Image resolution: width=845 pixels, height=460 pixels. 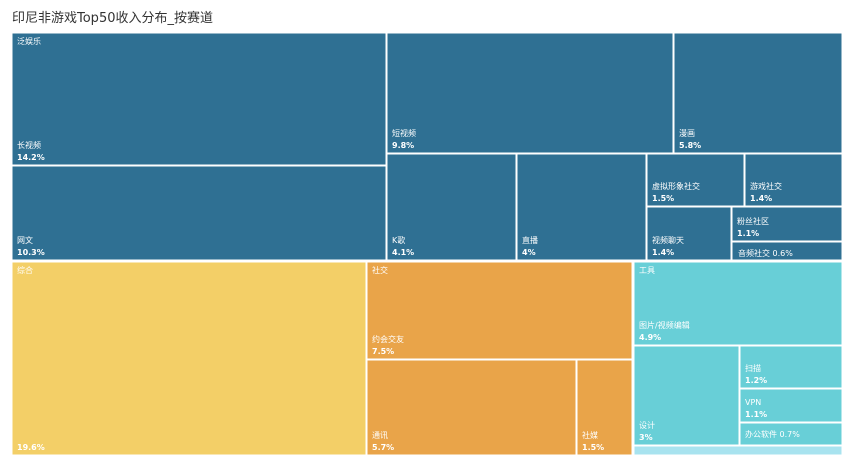 What do you see at coordinates (380, 270) in the screenshot?
I see `group-label-社交: 社交` at bounding box center [380, 270].